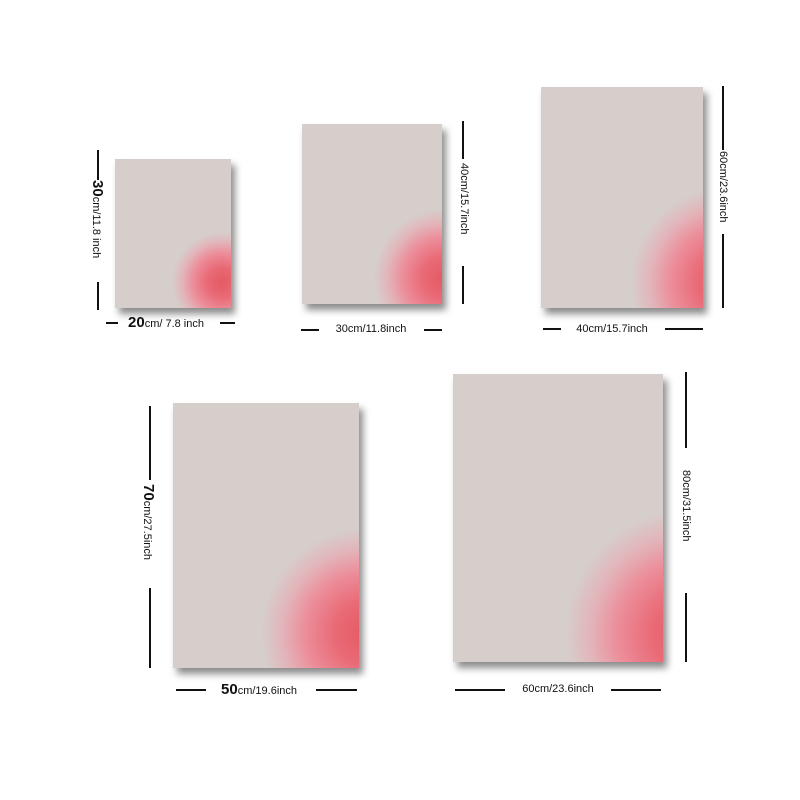 The width and height of the screenshot is (800, 800). I want to click on width-label-30x40: 30cm/11.8inch, so click(371, 329).